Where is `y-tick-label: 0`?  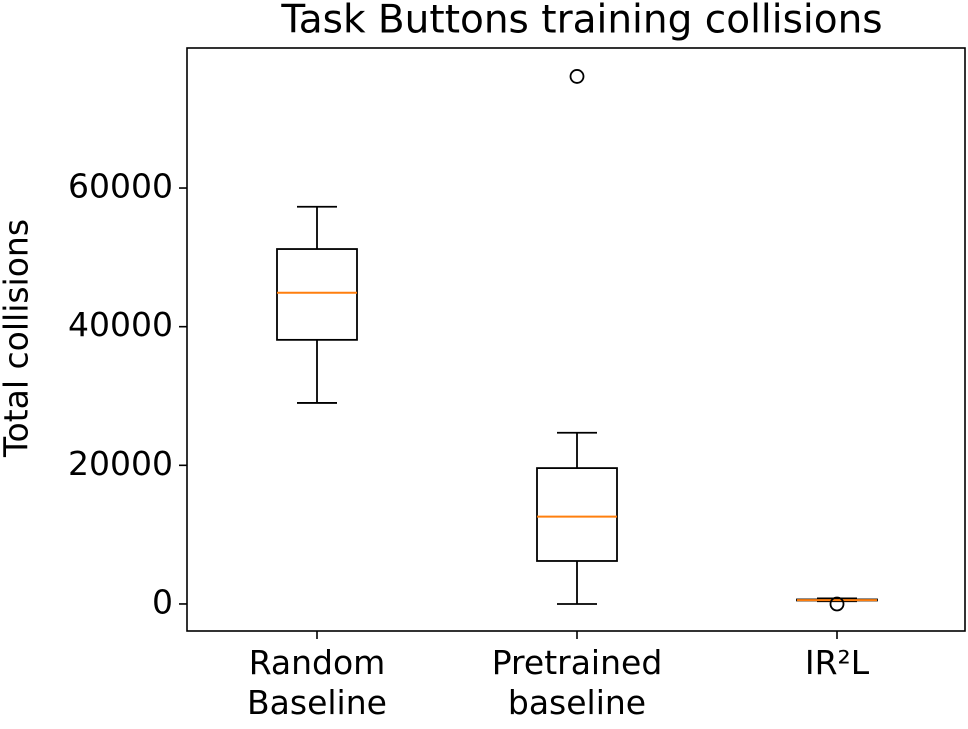 y-tick-label: 0 is located at coordinates (162, 601).